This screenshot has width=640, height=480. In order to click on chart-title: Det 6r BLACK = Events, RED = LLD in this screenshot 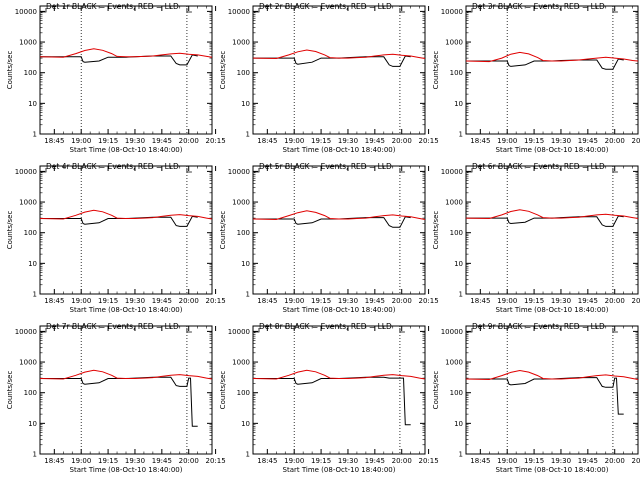, I will do `click(538, 166)`.